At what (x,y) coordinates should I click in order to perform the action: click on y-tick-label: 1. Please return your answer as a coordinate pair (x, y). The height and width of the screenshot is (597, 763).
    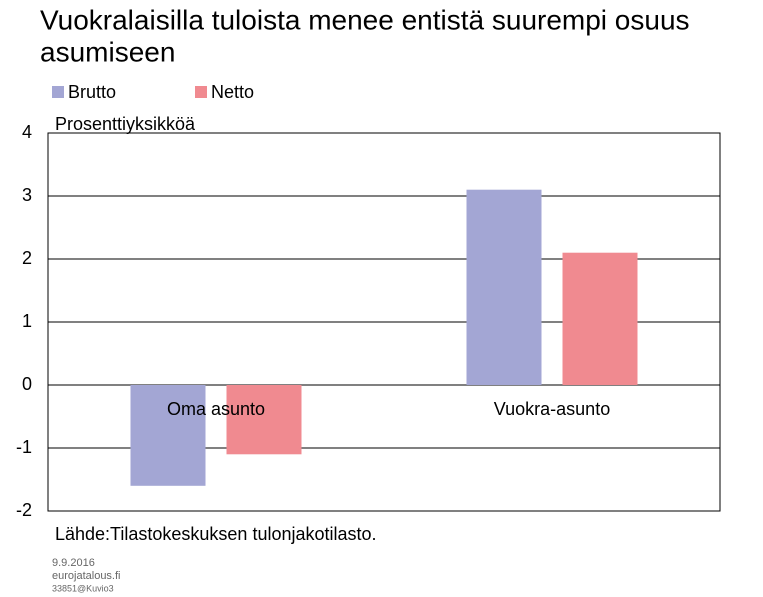
    Looking at the image, I should click on (27, 321).